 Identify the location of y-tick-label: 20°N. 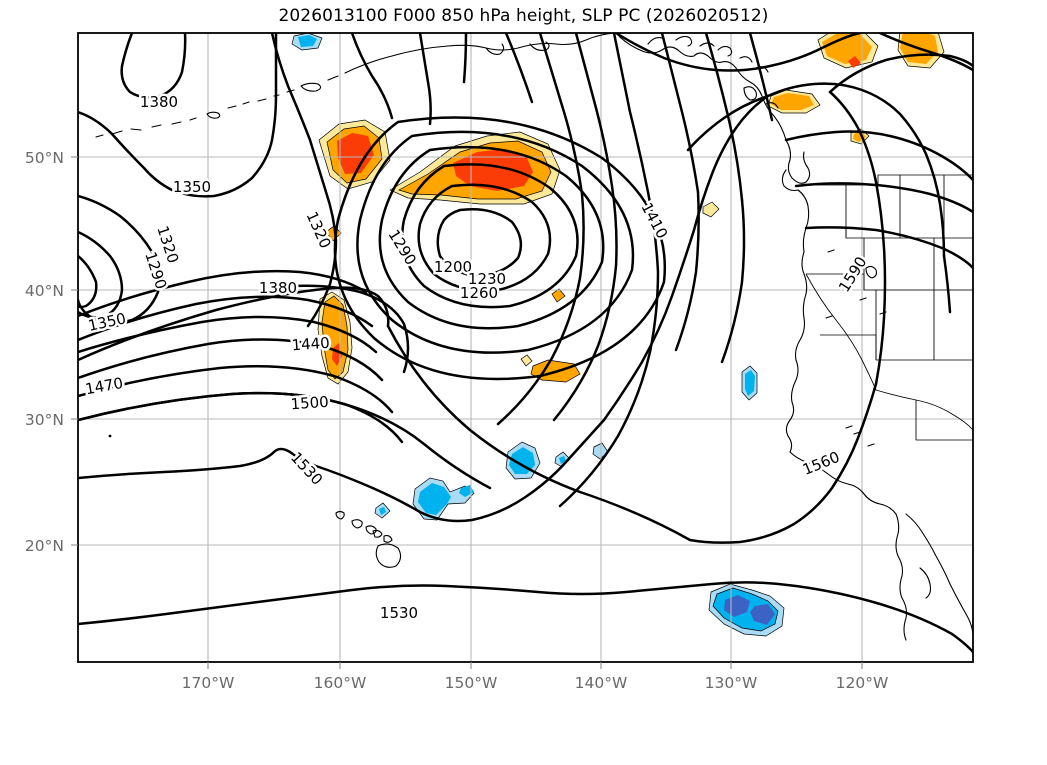
(44, 546).